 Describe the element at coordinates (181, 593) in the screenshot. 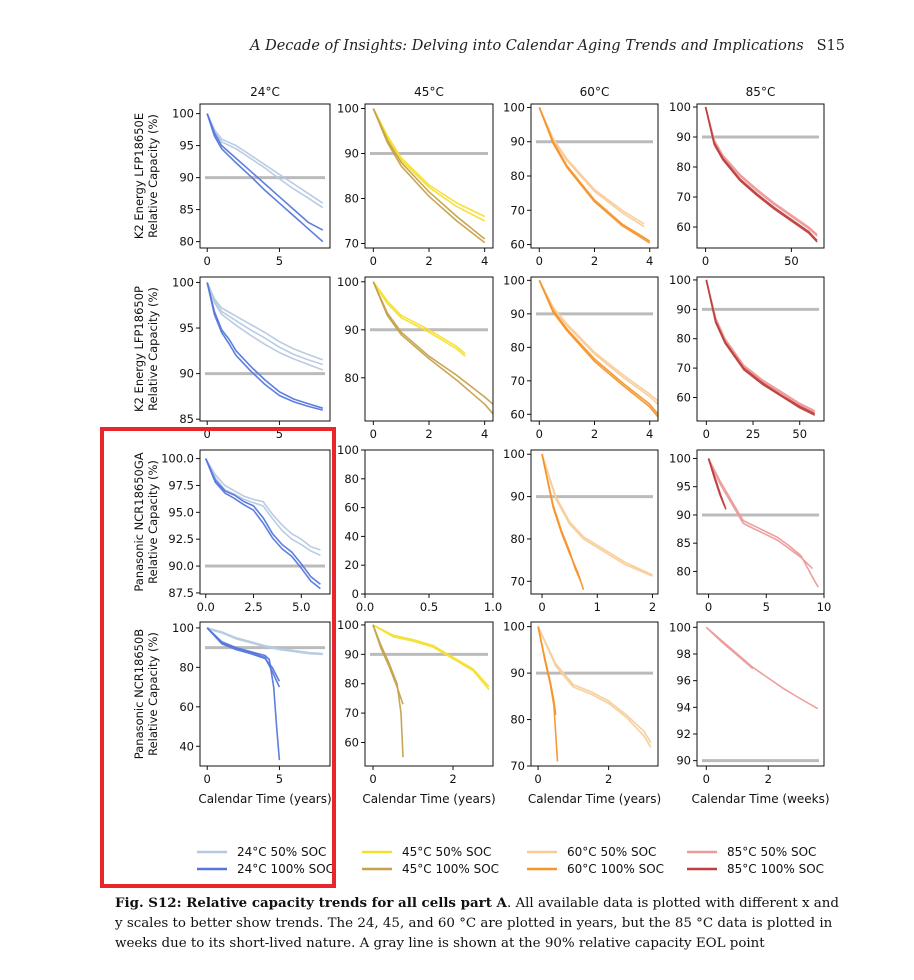

I see `y-tick-label: 87.5` at that location.